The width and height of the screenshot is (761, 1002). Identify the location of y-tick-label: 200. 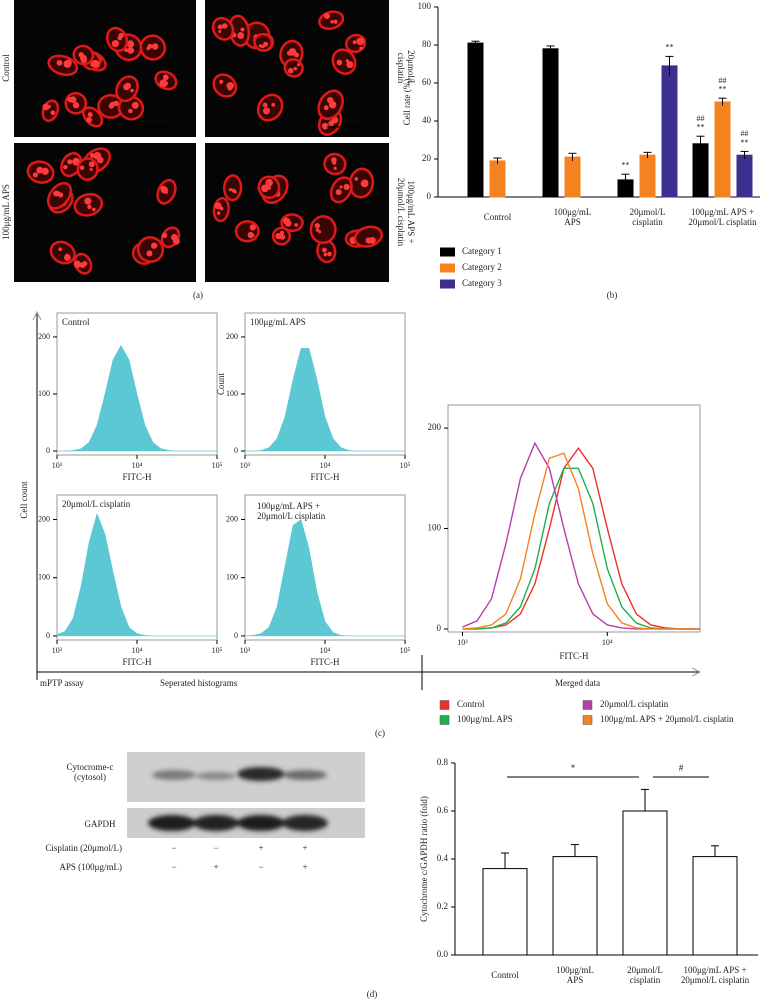
(44, 336).